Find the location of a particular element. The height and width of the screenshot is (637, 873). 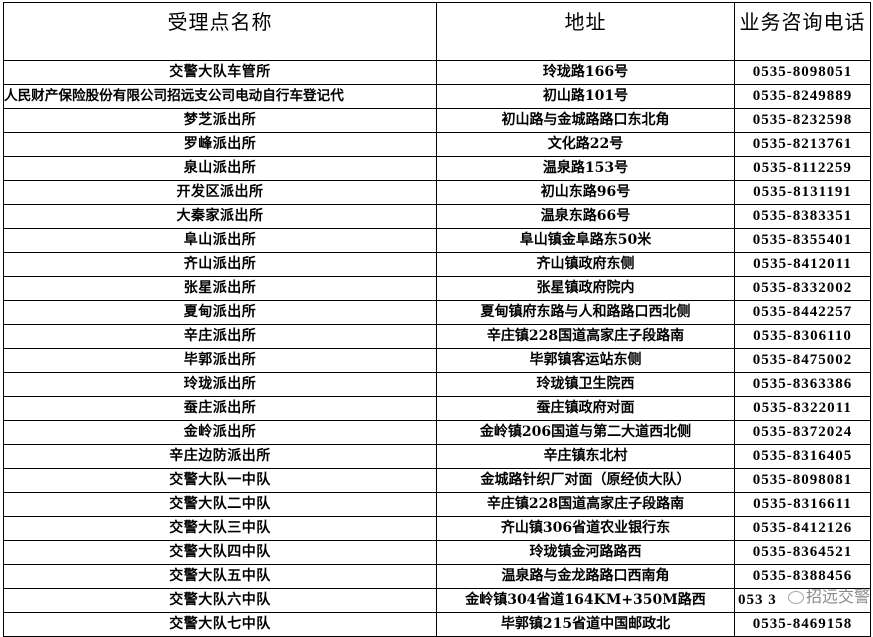

cell-phone: 0535-8383351 is located at coordinates (802, 216).